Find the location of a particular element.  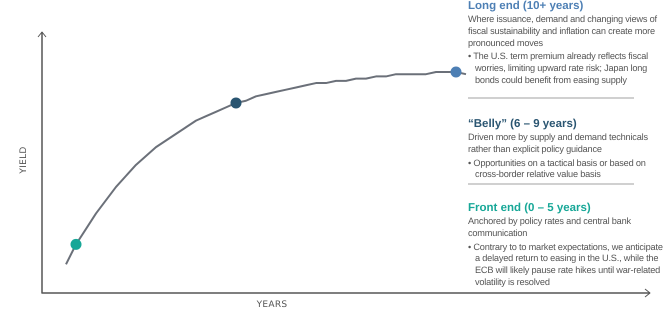

text: Where issuance, demand and changing views of fiscal sustainability and inflation can create more pronounced moves is located at coordinates (563, 32).